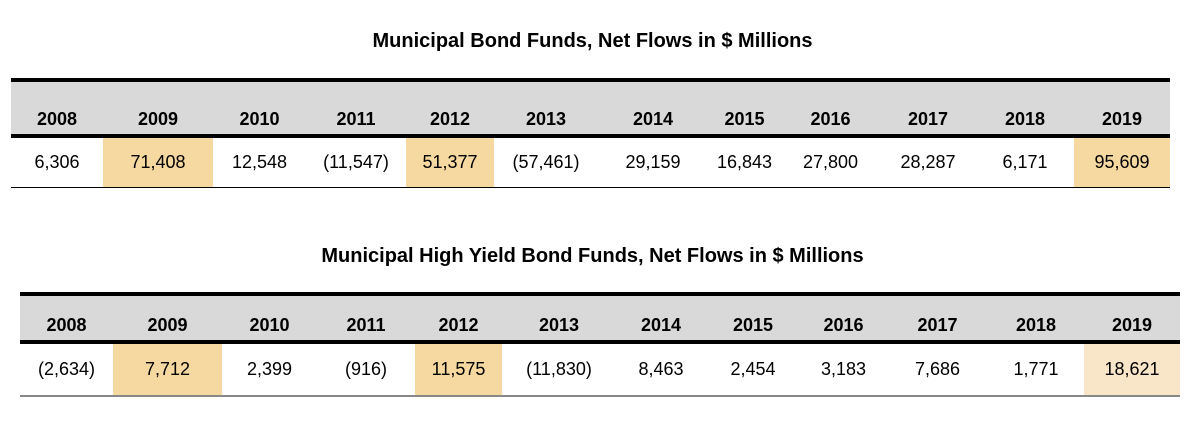  What do you see at coordinates (66, 369) in the screenshot?
I see `cell-2008: (2,634)` at bounding box center [66, 369].